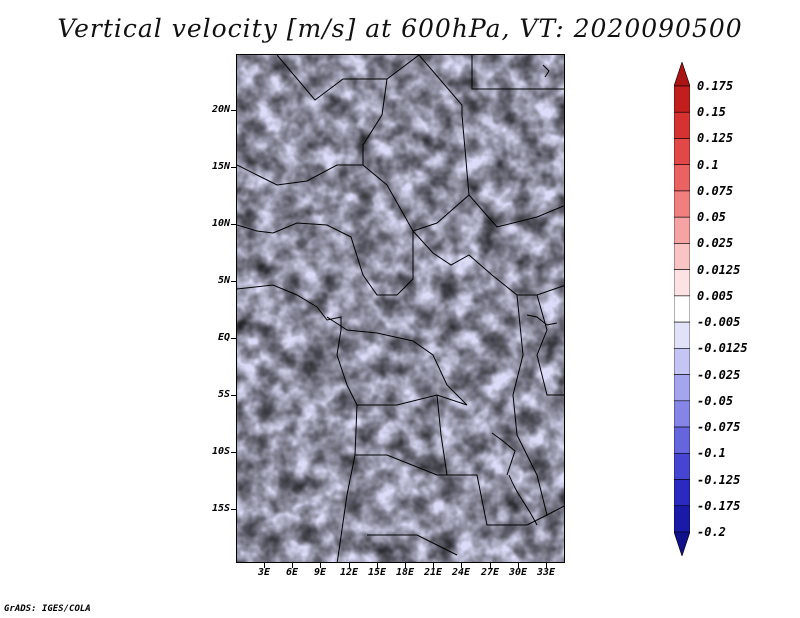  I want to click on lon-label-24e: 24E, so click(461, 572).